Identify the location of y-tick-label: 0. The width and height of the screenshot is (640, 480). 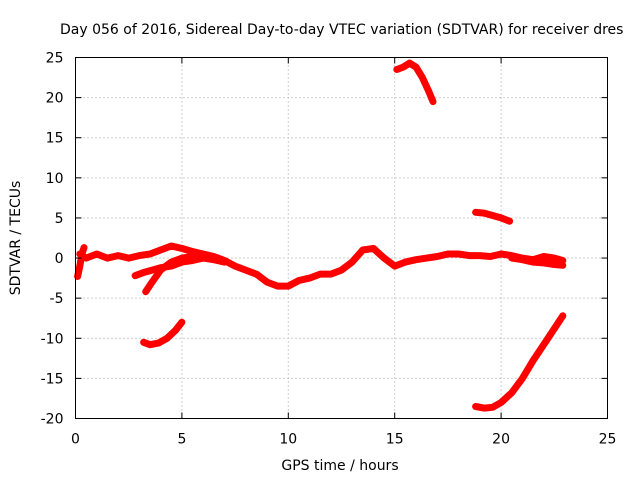
(59, 259).